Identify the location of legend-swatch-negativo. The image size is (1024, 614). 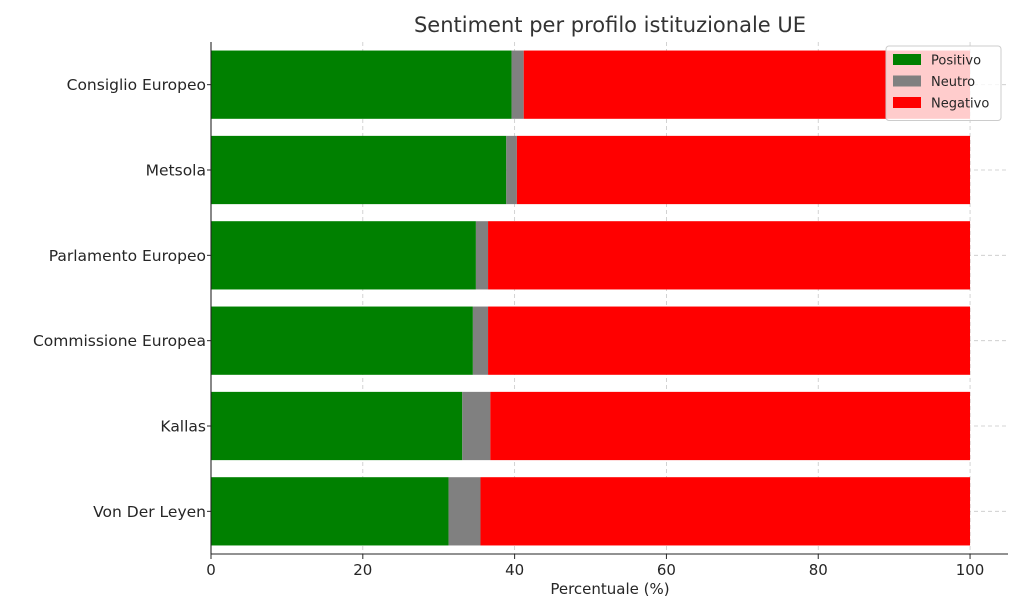
(907, 102).